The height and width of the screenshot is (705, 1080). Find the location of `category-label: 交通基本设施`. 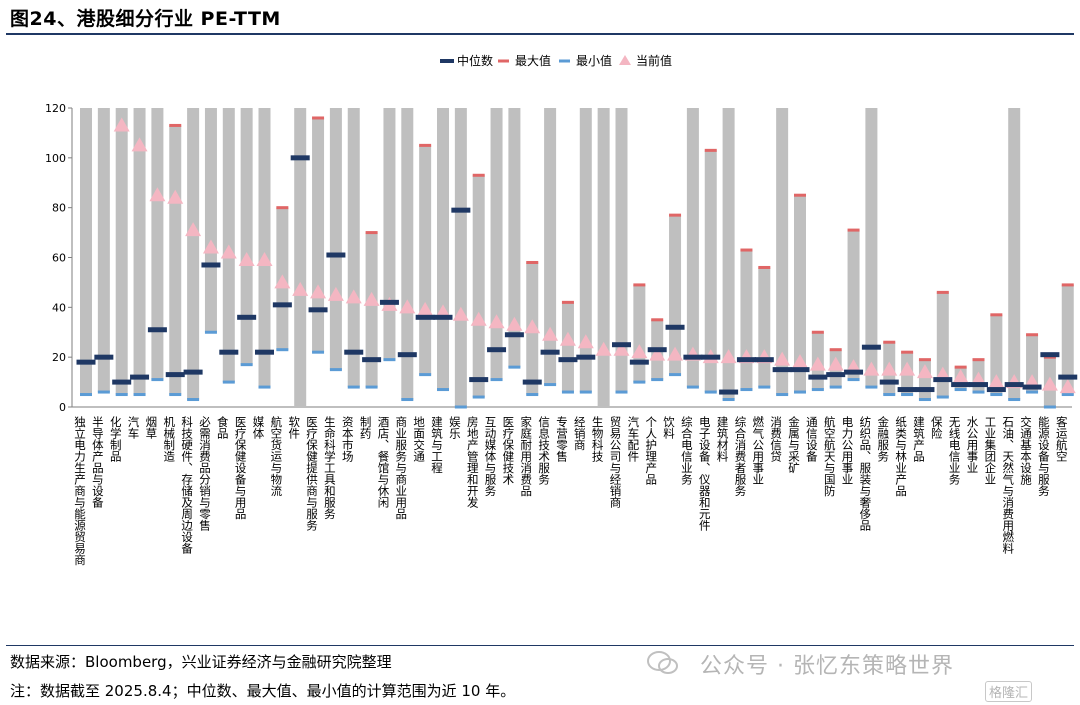

category-label: 交通基本设施 is located at coordinates (1026, 450).